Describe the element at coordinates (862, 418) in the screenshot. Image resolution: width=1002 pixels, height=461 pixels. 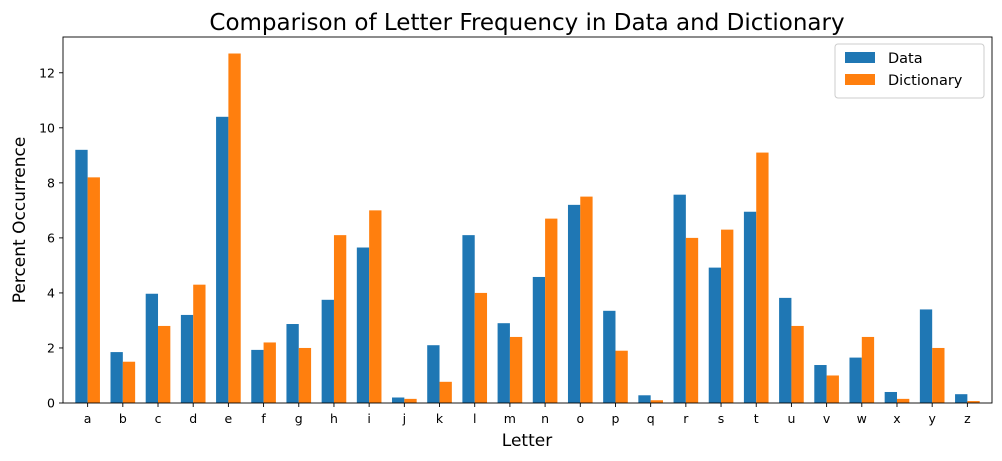
I see `x-tick-label-w: w` at that location.